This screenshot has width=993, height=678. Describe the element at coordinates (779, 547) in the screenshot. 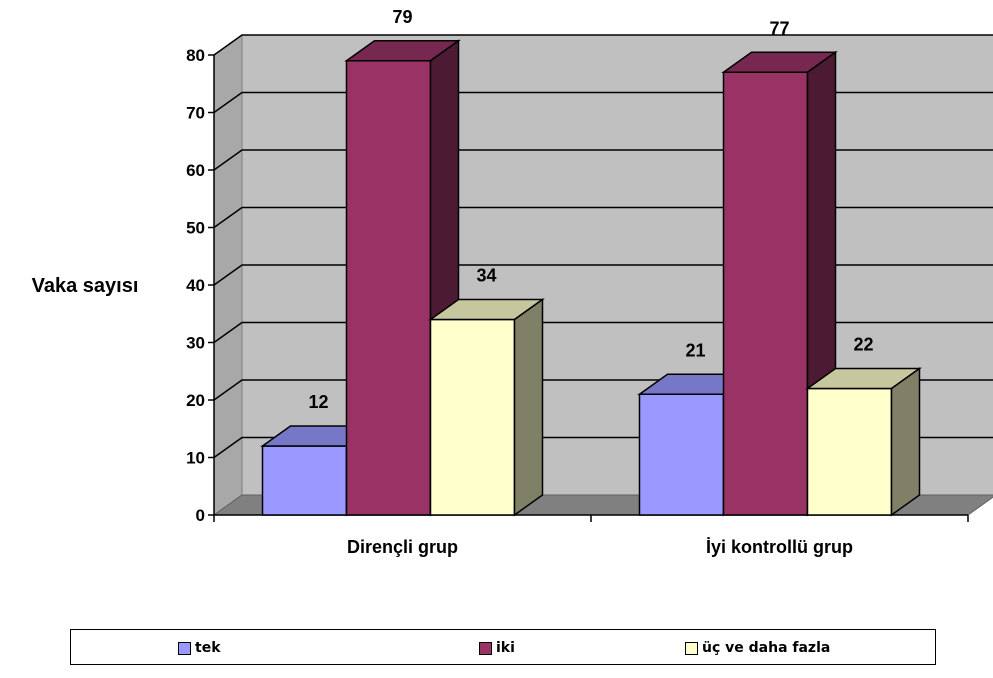

I see `x-tick-label: İyi kontrollü grup` at that location.